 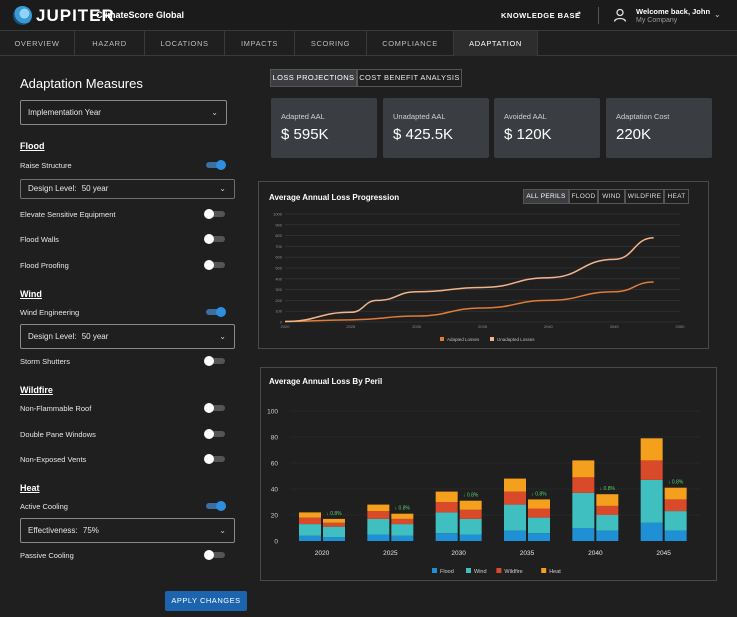 I want to click on elevate-equipment-toggle, so click(x=215, y=214).